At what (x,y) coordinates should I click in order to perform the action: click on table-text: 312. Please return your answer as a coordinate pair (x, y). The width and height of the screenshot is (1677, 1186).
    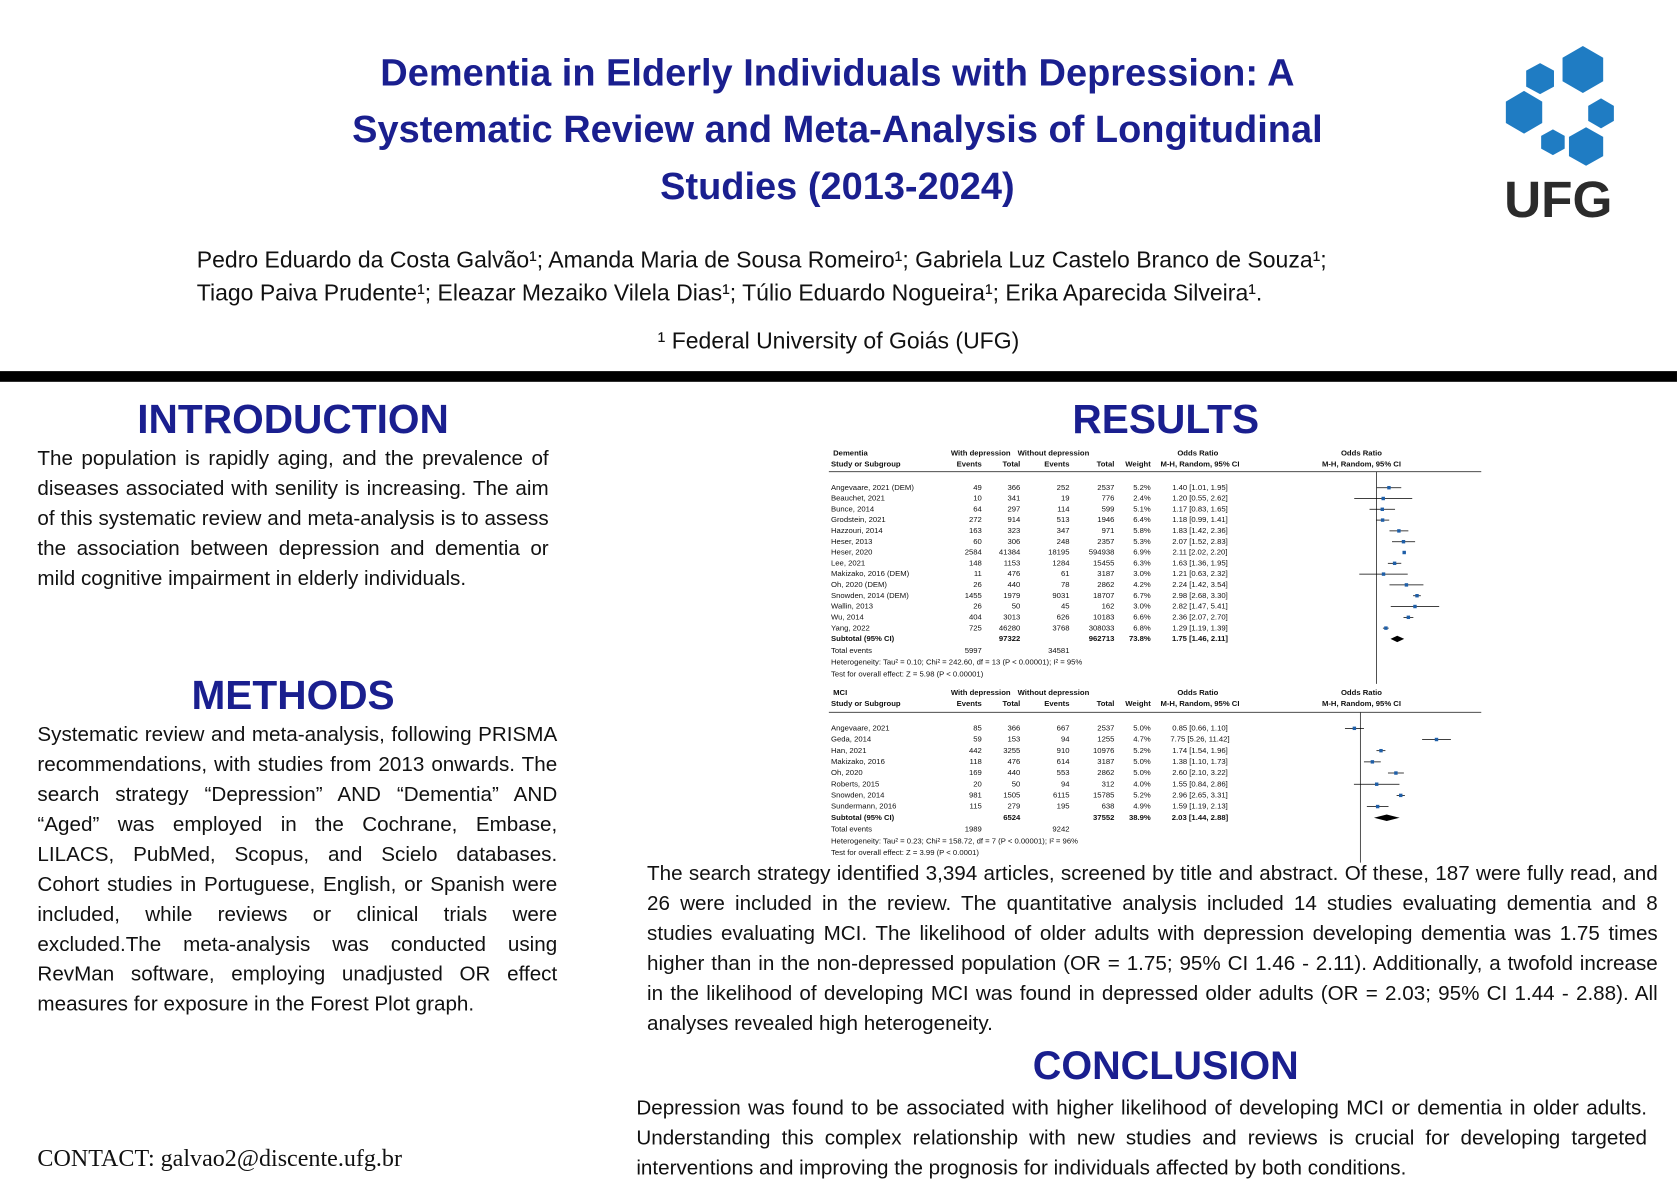
    Looking at the image, I should click on (1108, 783).